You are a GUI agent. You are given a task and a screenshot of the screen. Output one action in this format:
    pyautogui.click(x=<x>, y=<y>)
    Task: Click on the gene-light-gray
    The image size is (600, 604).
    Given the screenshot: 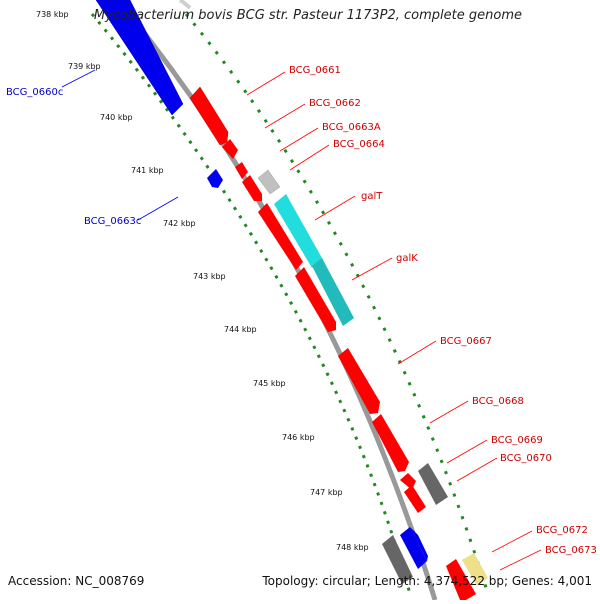 What is the action you would take?
    pyautogui.click(x=269, y=182)
    